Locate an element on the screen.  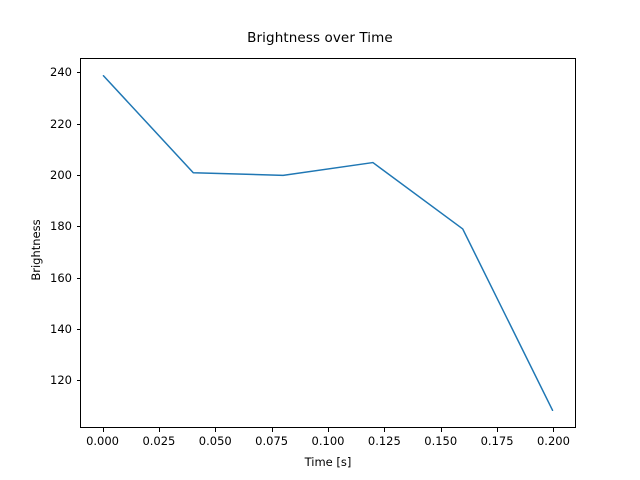
y-tick-label: 120 is located at coordinates (61, 380).